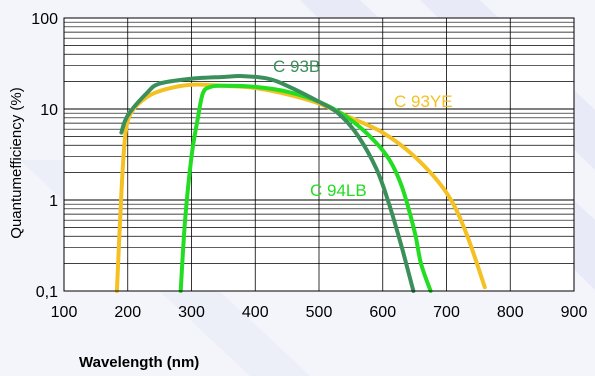 The image size is (595, 376). Describe the element at coordinates (16, 162) in the screenshot. I see `y-axis-title: Quantumefficiency (%)` at that location.